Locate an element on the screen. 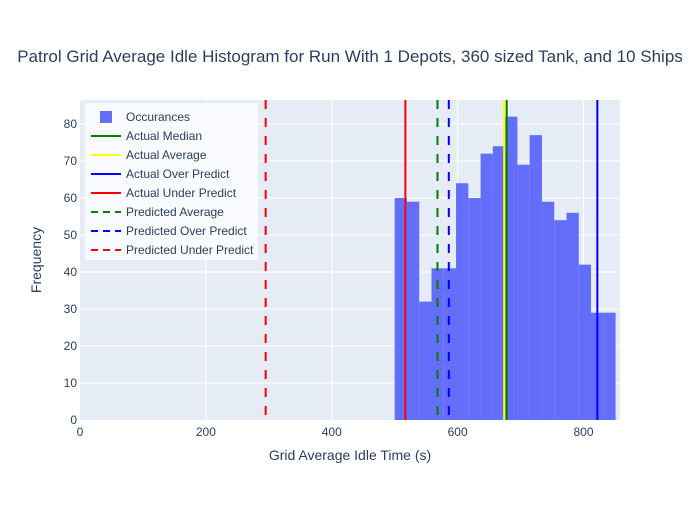  legend-swatch-bar is located at coordinates (106, 117).